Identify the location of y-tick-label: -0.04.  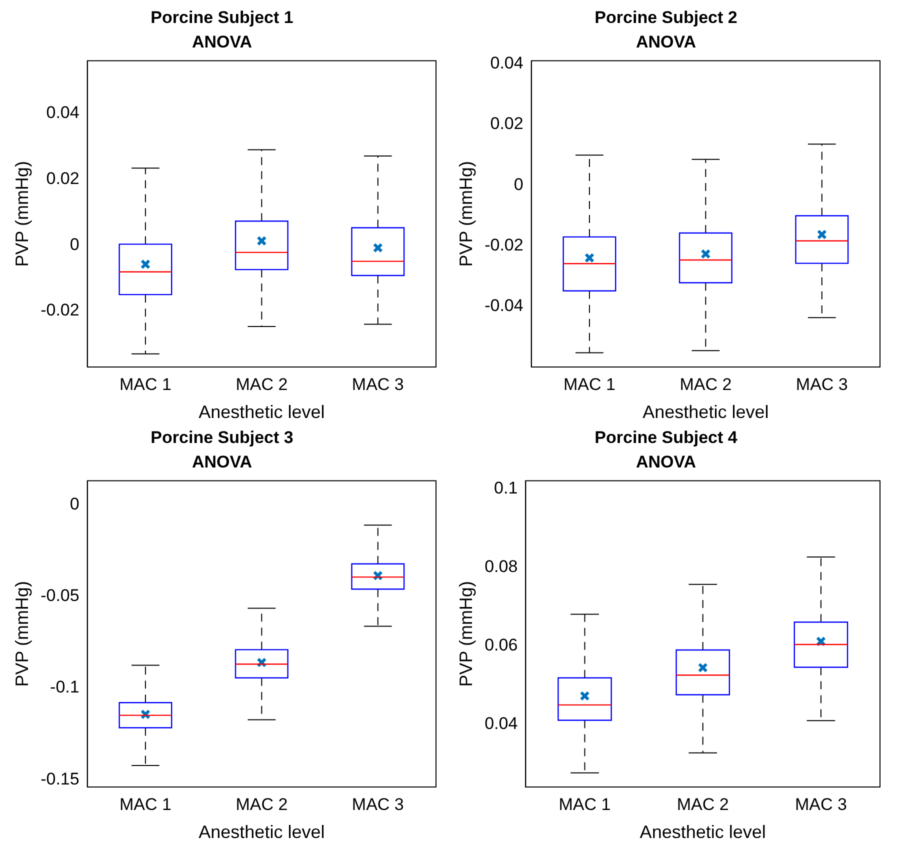
(504, 306).